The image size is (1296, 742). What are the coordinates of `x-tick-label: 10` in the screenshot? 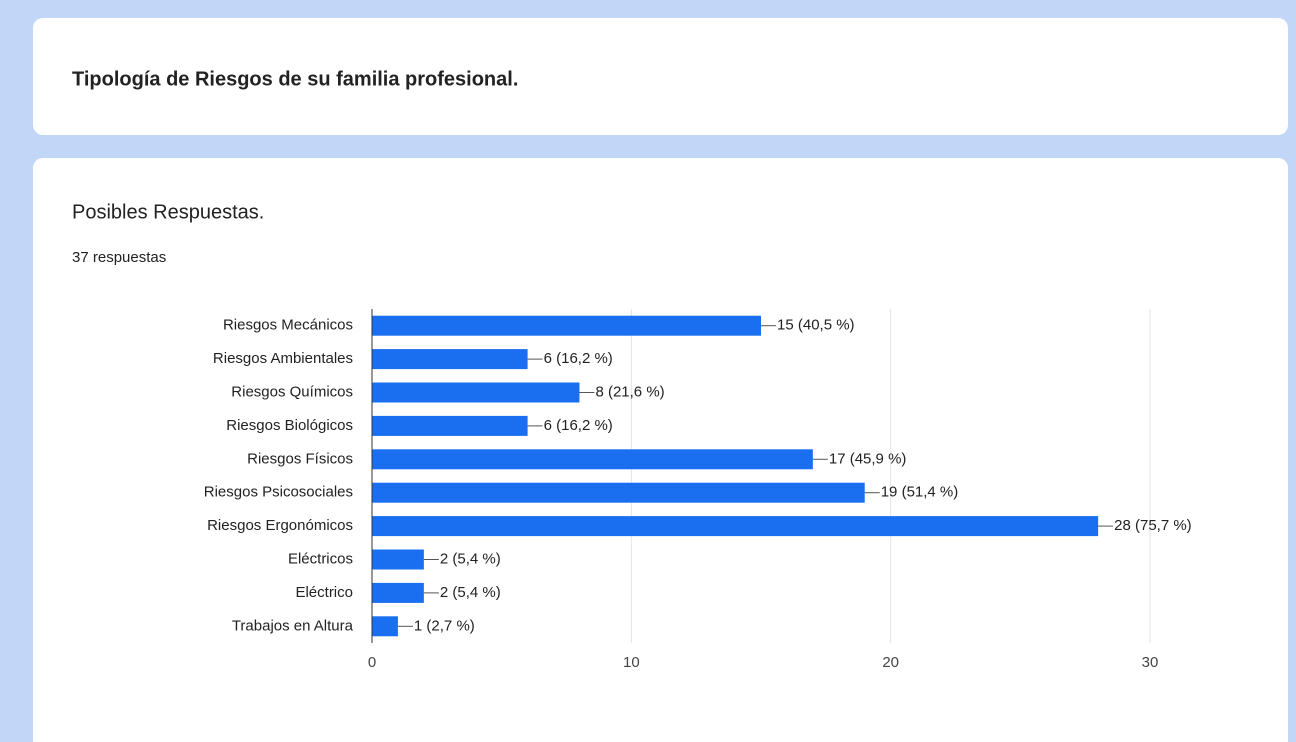 It's located at (631, 662).